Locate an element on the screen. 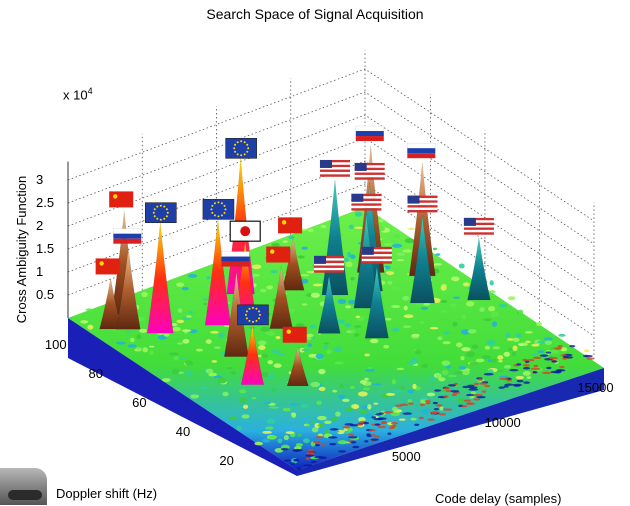 This screenshot has height=506, width=630. camera-thumbnail is located at coordinates (23, 486).